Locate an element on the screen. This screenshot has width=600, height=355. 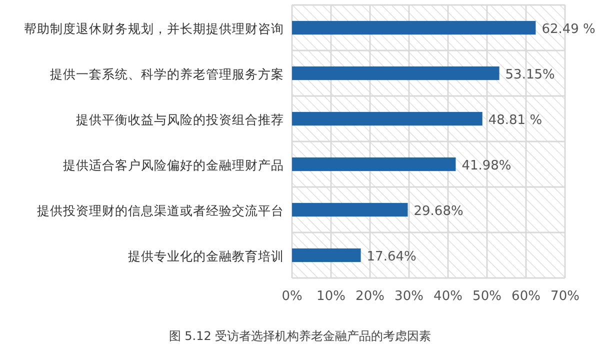
data-label: 41.98% is located at coordinates (487, 166).